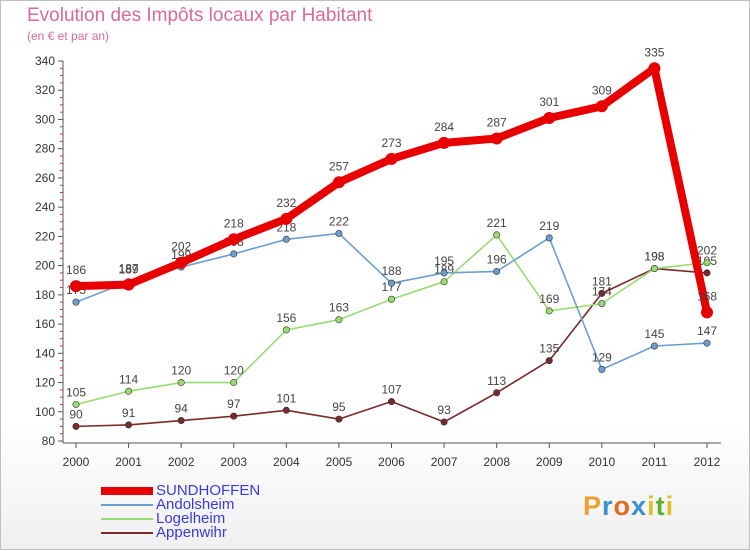 This screenshot has width=750, height=551. Describe the element at coordinates (45, 383) in the screenshot. I see `y-tick-label: 120` at that location.